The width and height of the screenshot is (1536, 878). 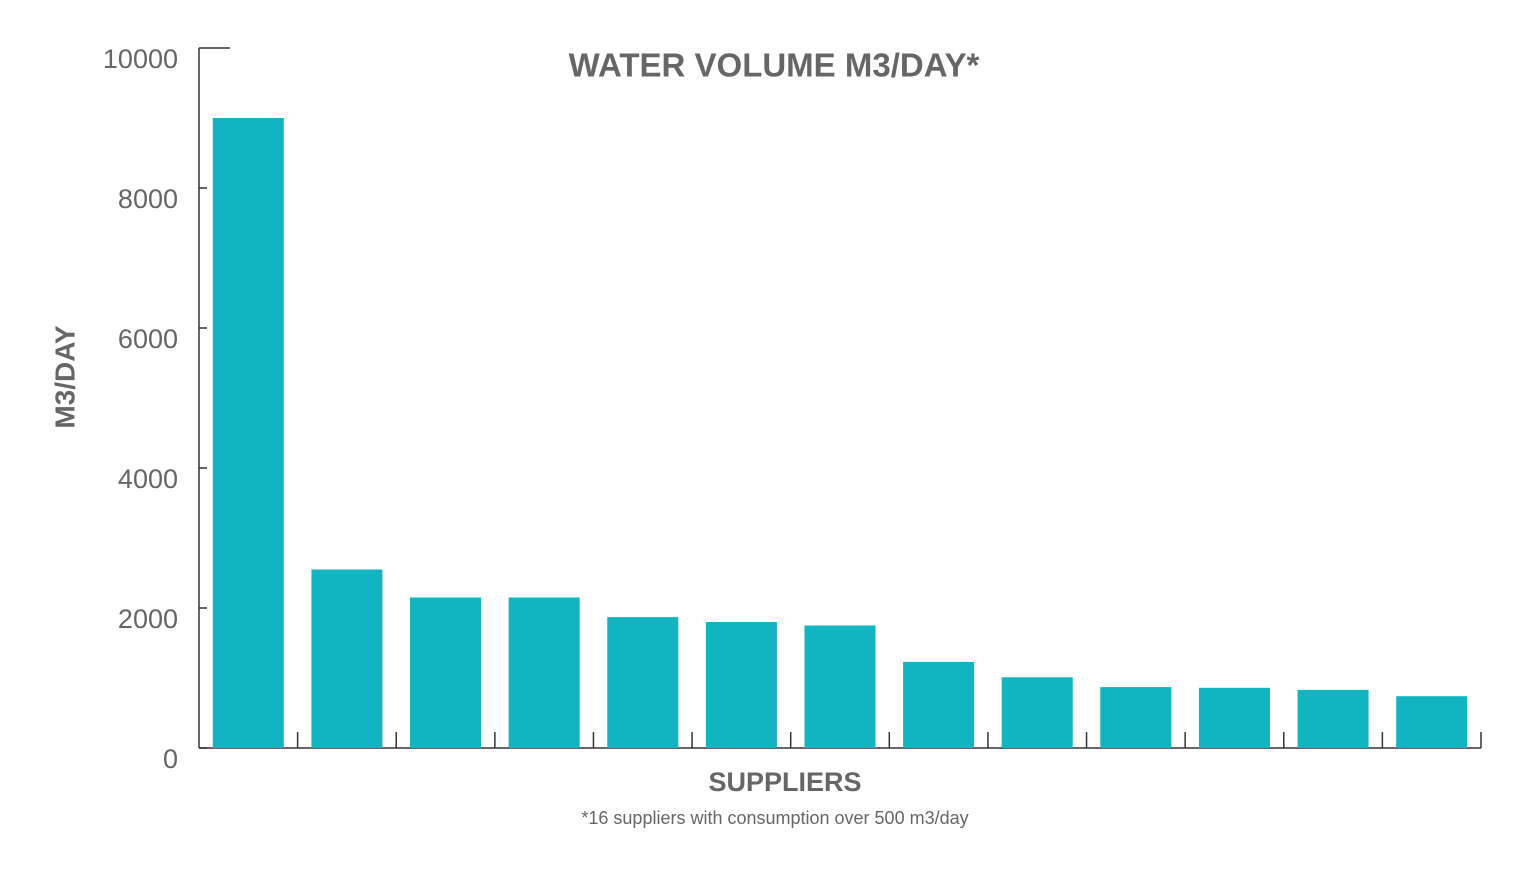 I want to click on y-tick-label: 2000, so click(x=148, y=619).